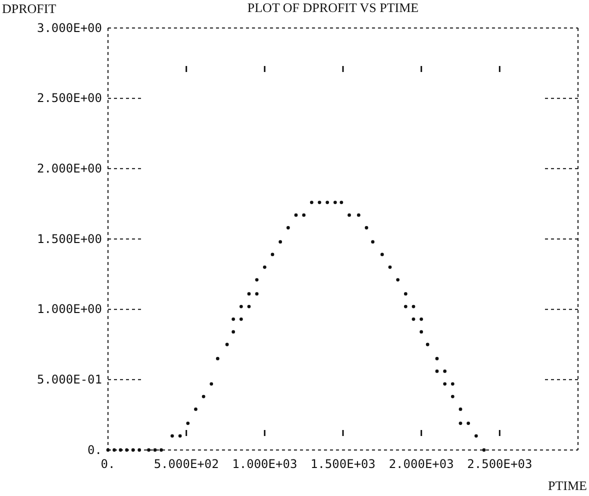 The height and width of the screenshot is (496, 589). What do you see at coordinates (333, 7) in the screenshot?
I see `chart-title: PLOT OF DPROFIT VS PTIME` at bounding box center [333, 7].